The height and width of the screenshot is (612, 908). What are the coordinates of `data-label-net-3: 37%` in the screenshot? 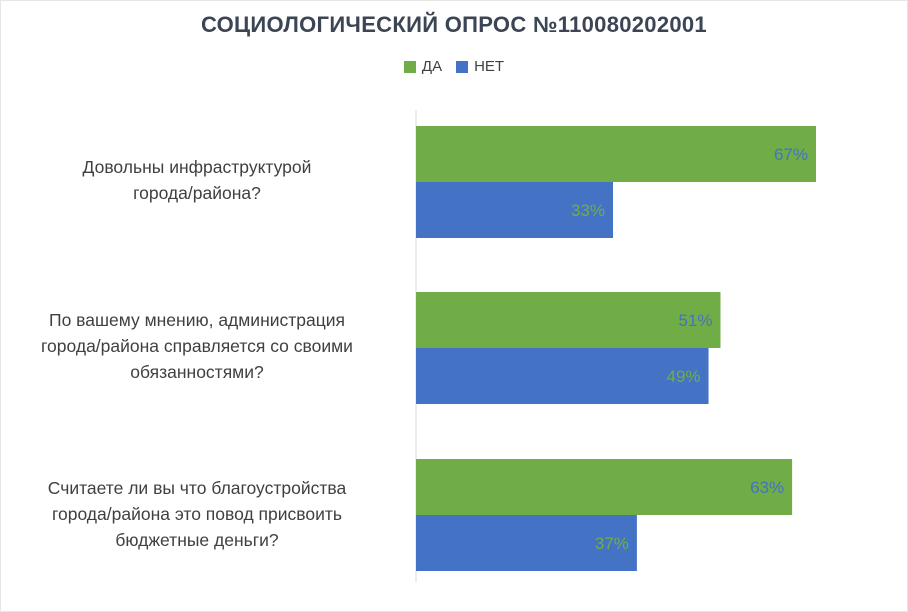 It's located at (612, 543).